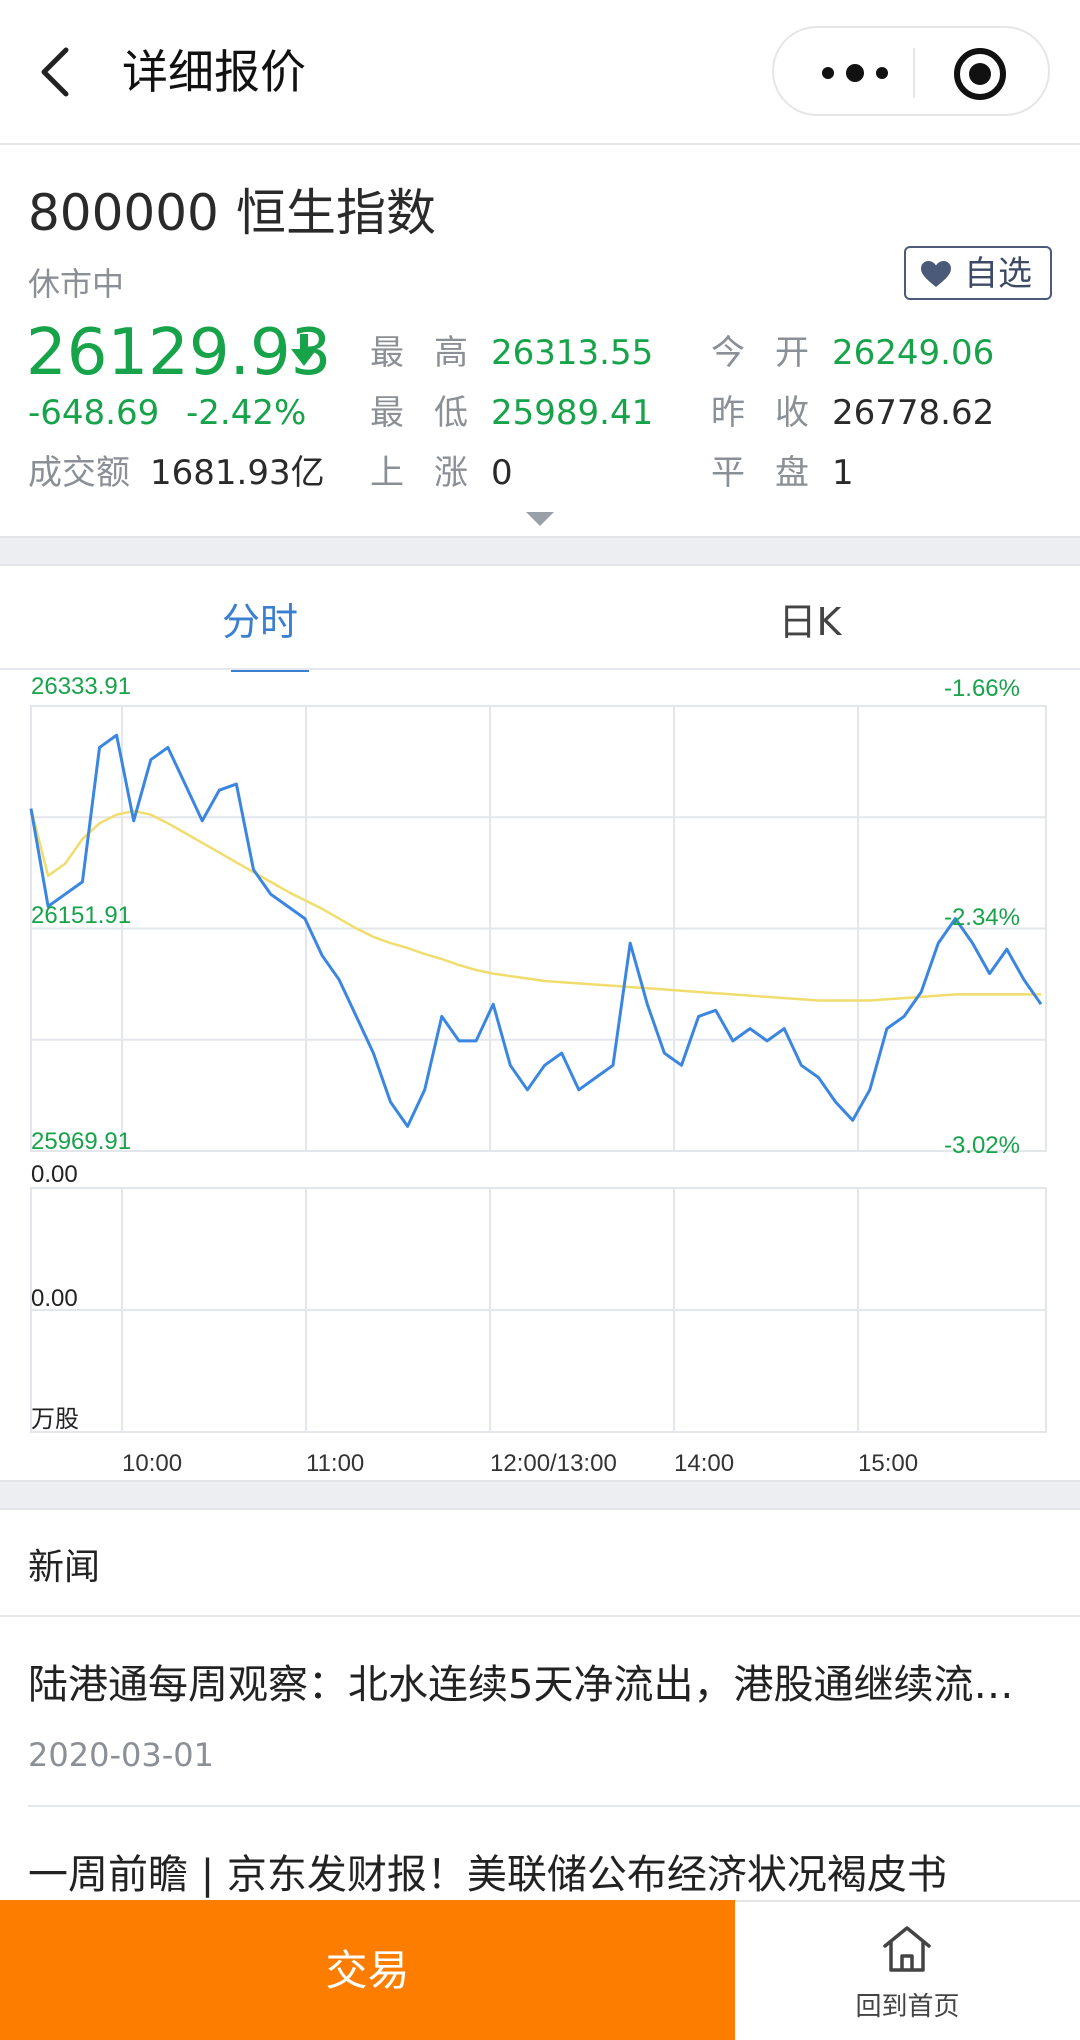 The height and width of the screenshot is (2040, 1080). Describe the element at coordinates (434, 353) in the screenshot. I see `stat-label-high: 最高` at that location.